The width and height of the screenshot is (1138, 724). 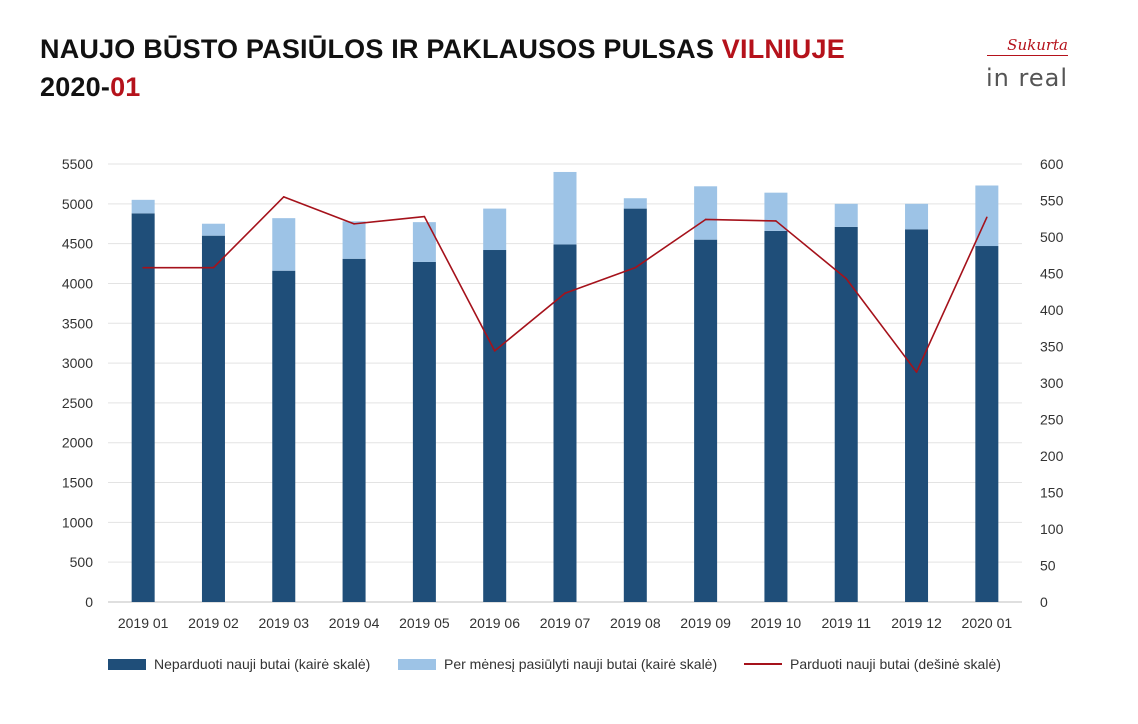 What do you see at coordinates (916, 623) in the screenshot?
I see `x-tick-label: 2019 12` at bounding box center [916, 623].